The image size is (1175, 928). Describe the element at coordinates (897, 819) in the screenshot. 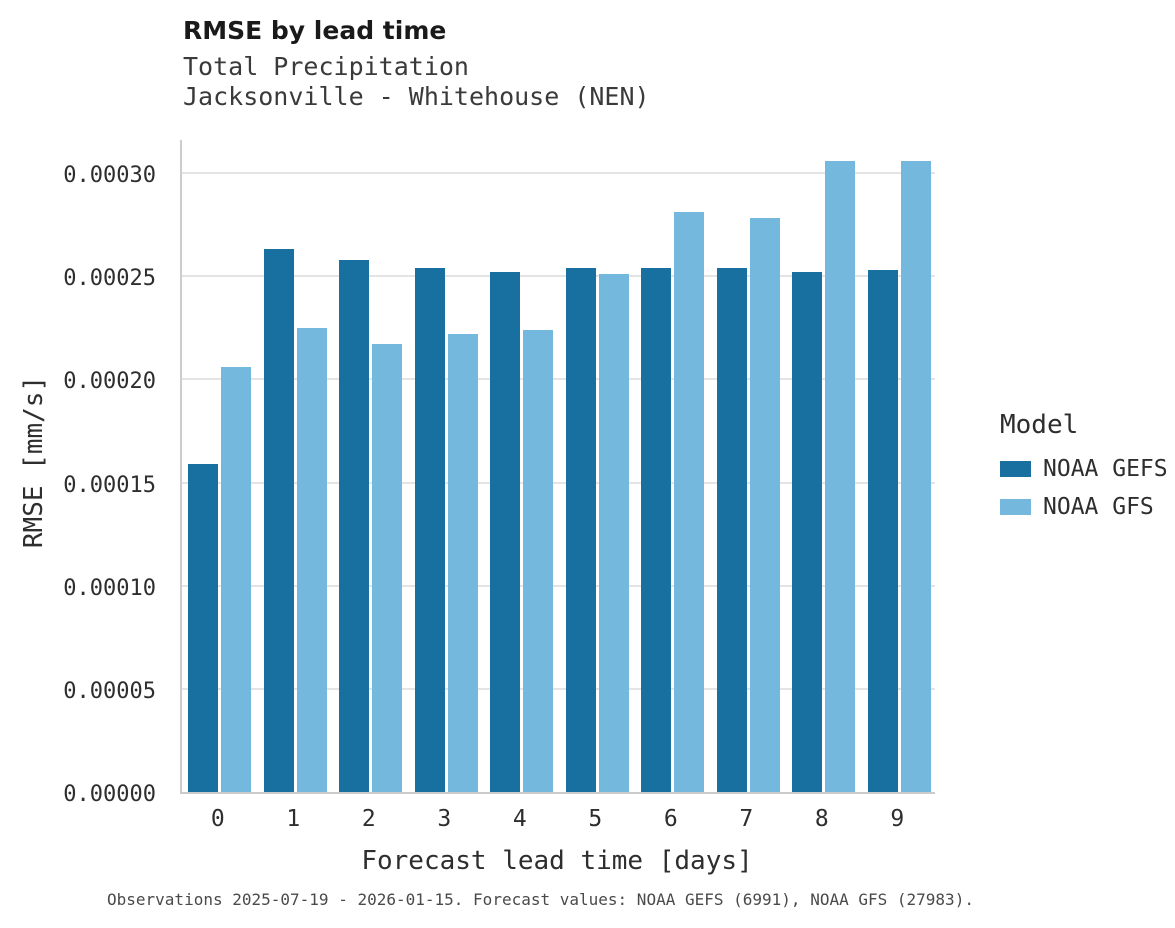

I see `x-tick-label: 9` at that location.